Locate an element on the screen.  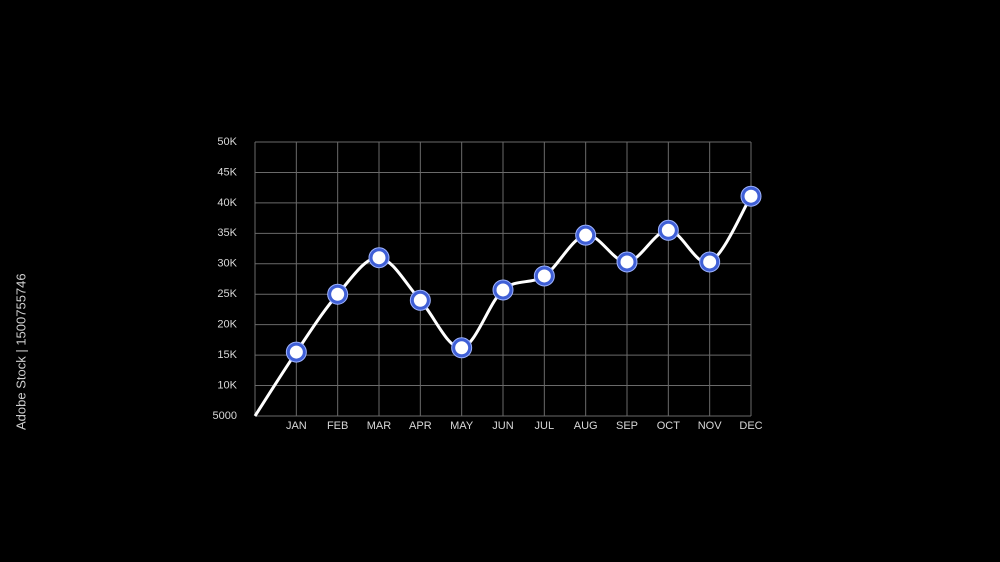
y-tick-label: 35K is located at coordinates (227, 233).